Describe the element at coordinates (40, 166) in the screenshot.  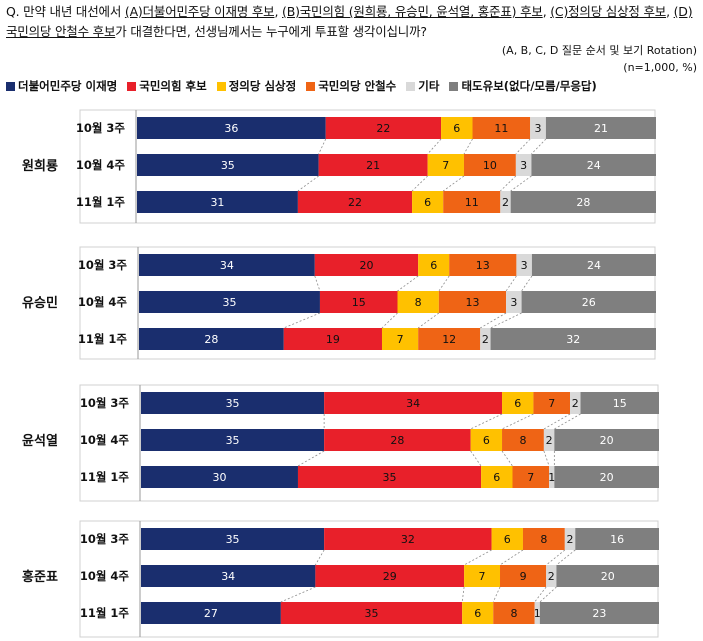
I see `group-label-0: 원희룡` at that location.